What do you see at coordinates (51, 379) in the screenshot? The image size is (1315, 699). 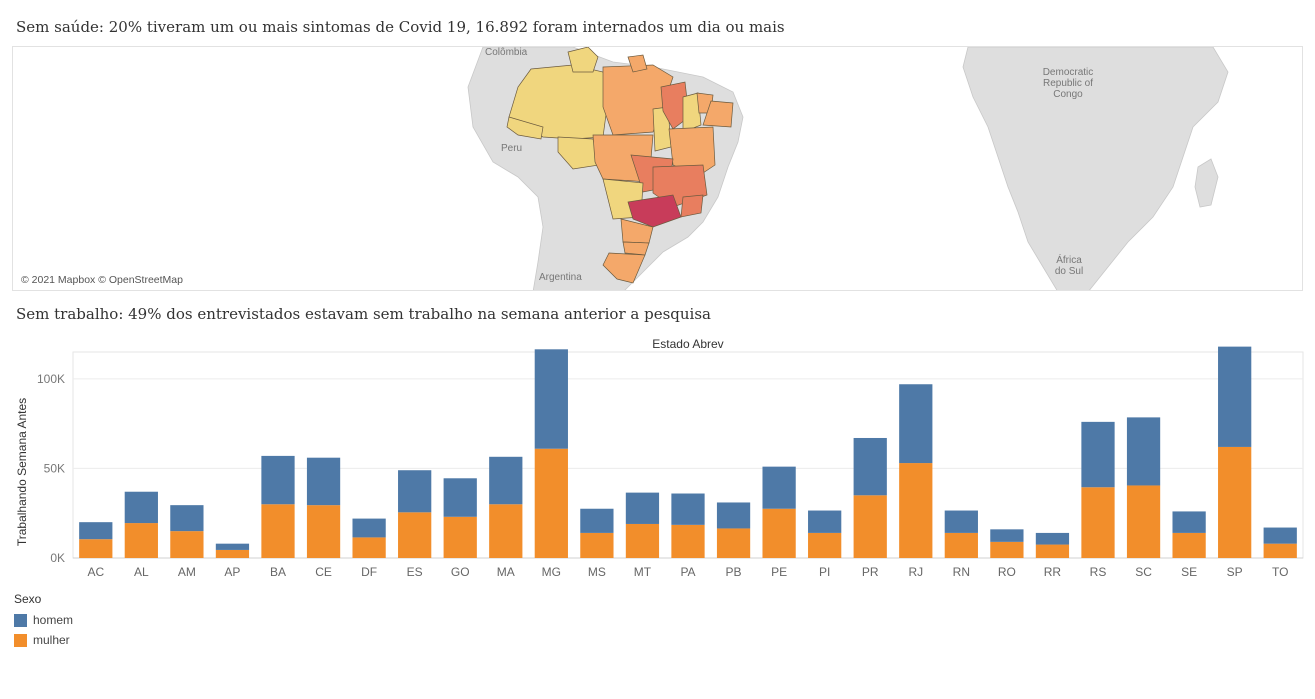 I see `y-tick-label: 100K` at bounding box center [51, 379].